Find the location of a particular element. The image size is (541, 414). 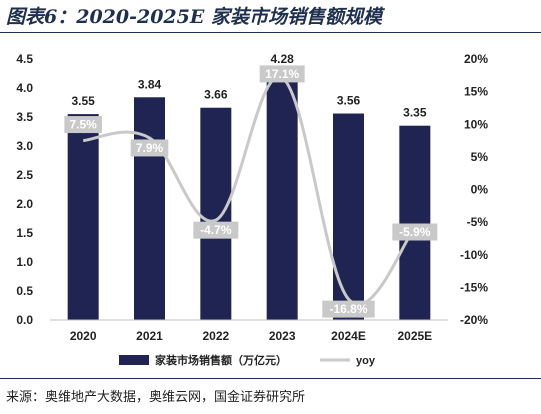

x-axis-tick-label: 2025E is located at coordinates (414, 336).